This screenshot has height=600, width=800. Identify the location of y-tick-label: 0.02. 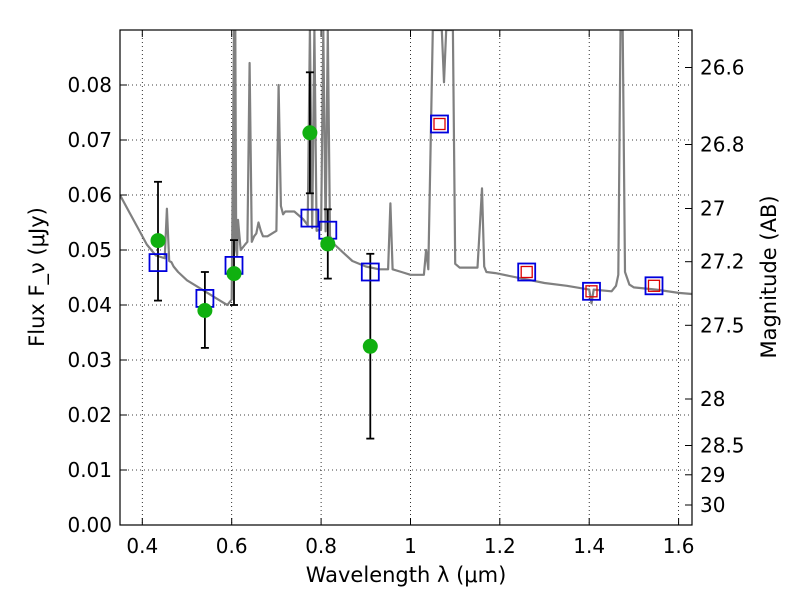
(89, 415).